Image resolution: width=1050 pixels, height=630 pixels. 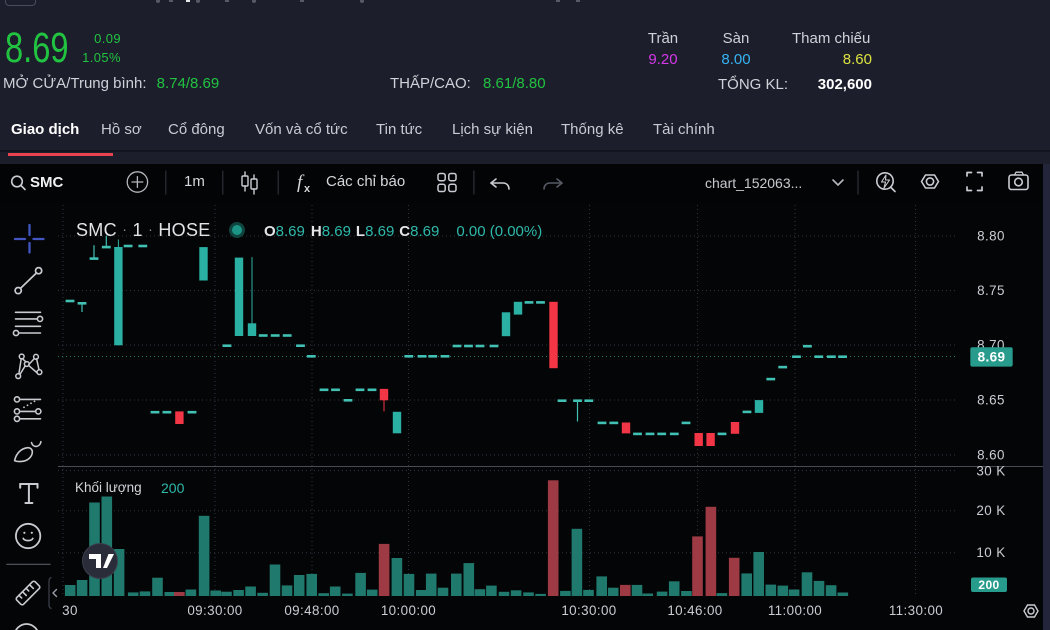 What do you see at coordinates (301, 182) in the screenshot?
I see `svg-text: f` at bounding box center [301, 182].